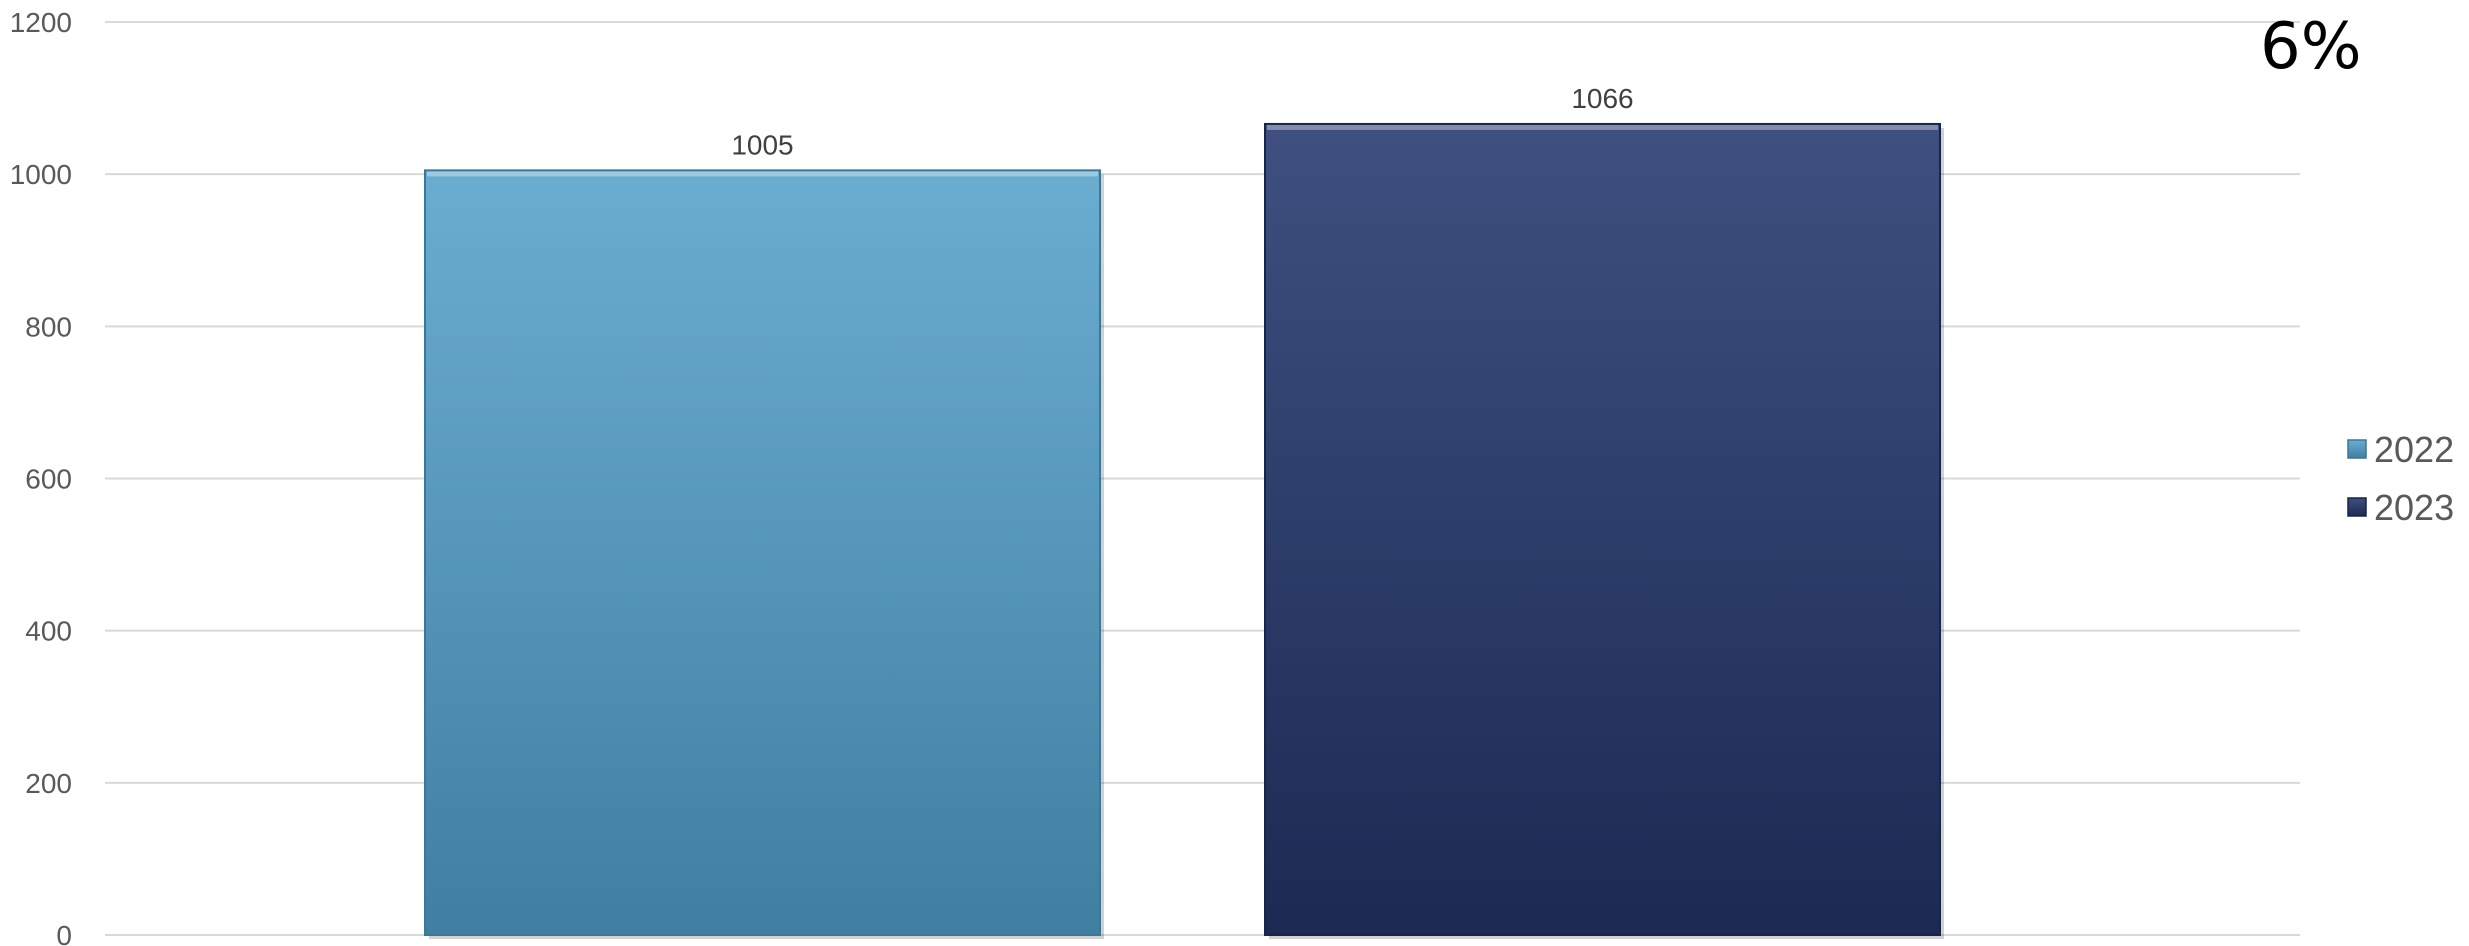 The width and height of the screenshot is (2469, 946). Describe the element at coordinates (48, 783) in the screenshot. I see `y-tick-label: 200` at that location.